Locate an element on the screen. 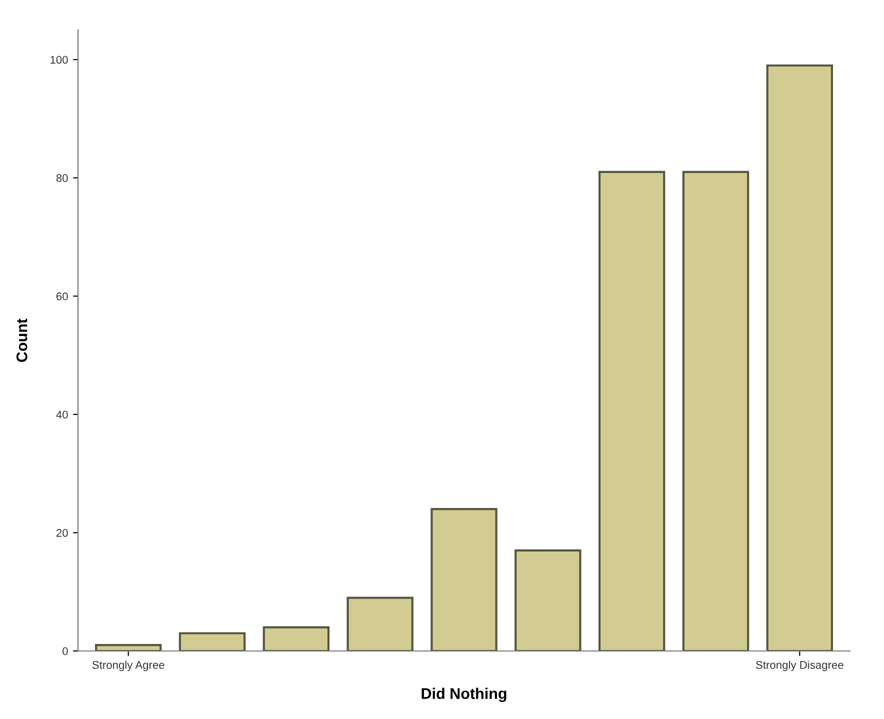  x-tick-label: Strongly Disagree is located at coordinates (800, 666).